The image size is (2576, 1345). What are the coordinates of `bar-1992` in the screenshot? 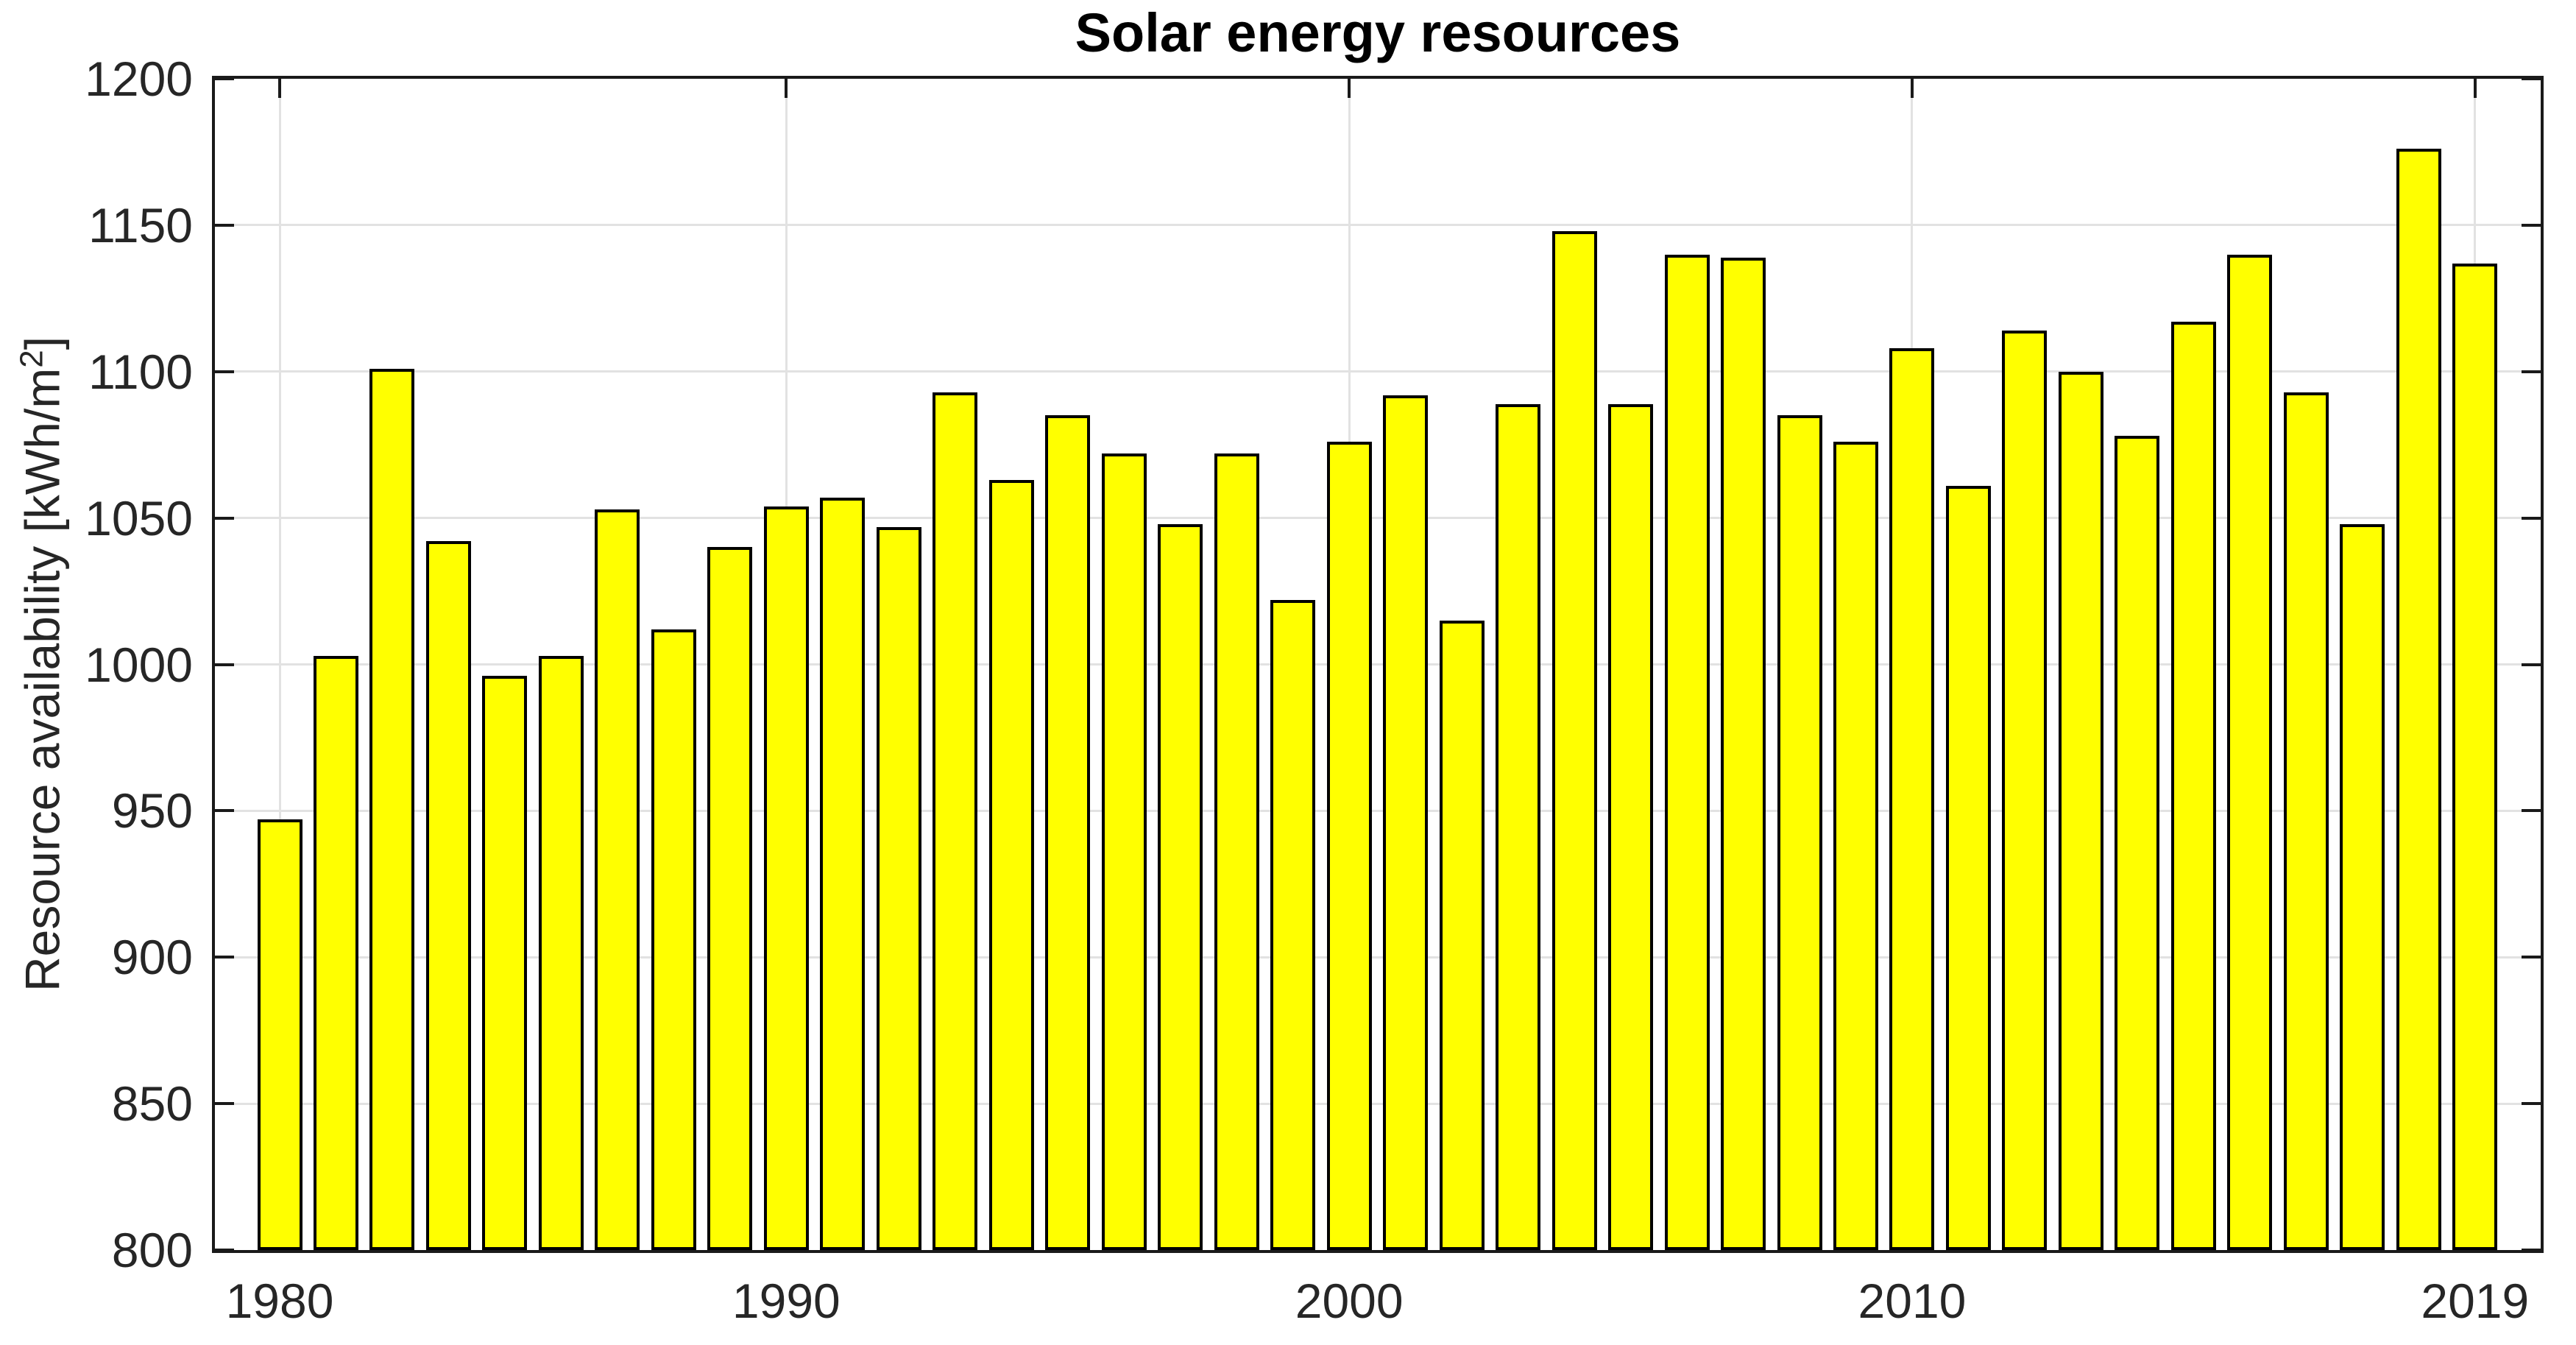 It's located at (955, 821).